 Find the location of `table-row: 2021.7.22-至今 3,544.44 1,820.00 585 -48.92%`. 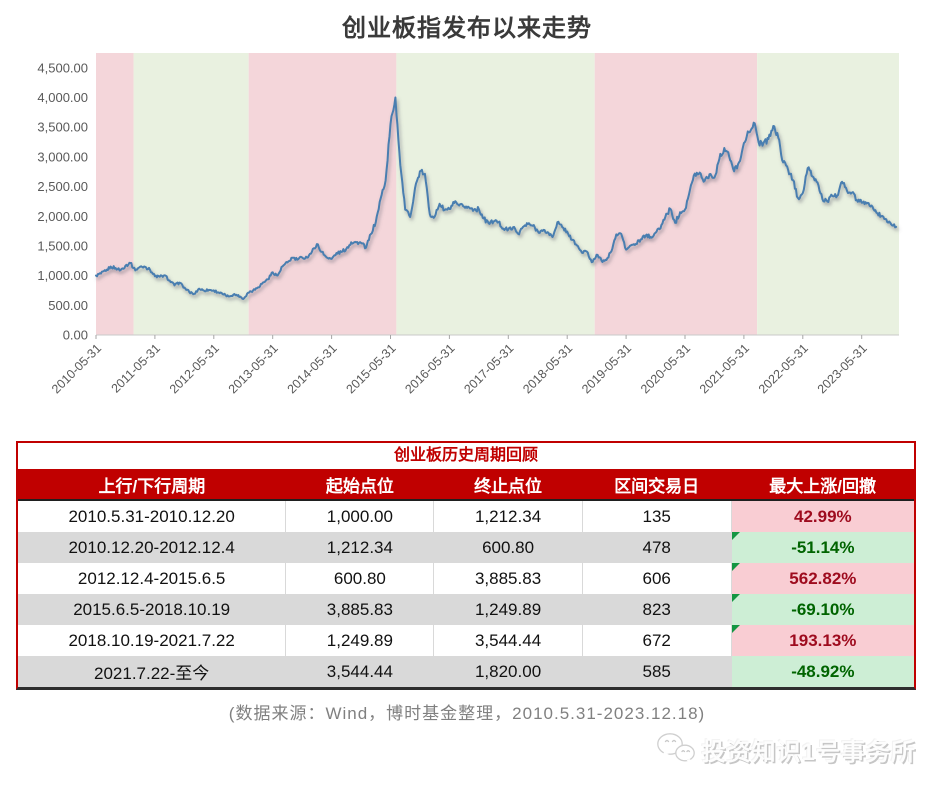

table-row: 2021.7.22-至今 3,544.44 1,820.00 585 -48.92% is located at coordinates (466, 671).